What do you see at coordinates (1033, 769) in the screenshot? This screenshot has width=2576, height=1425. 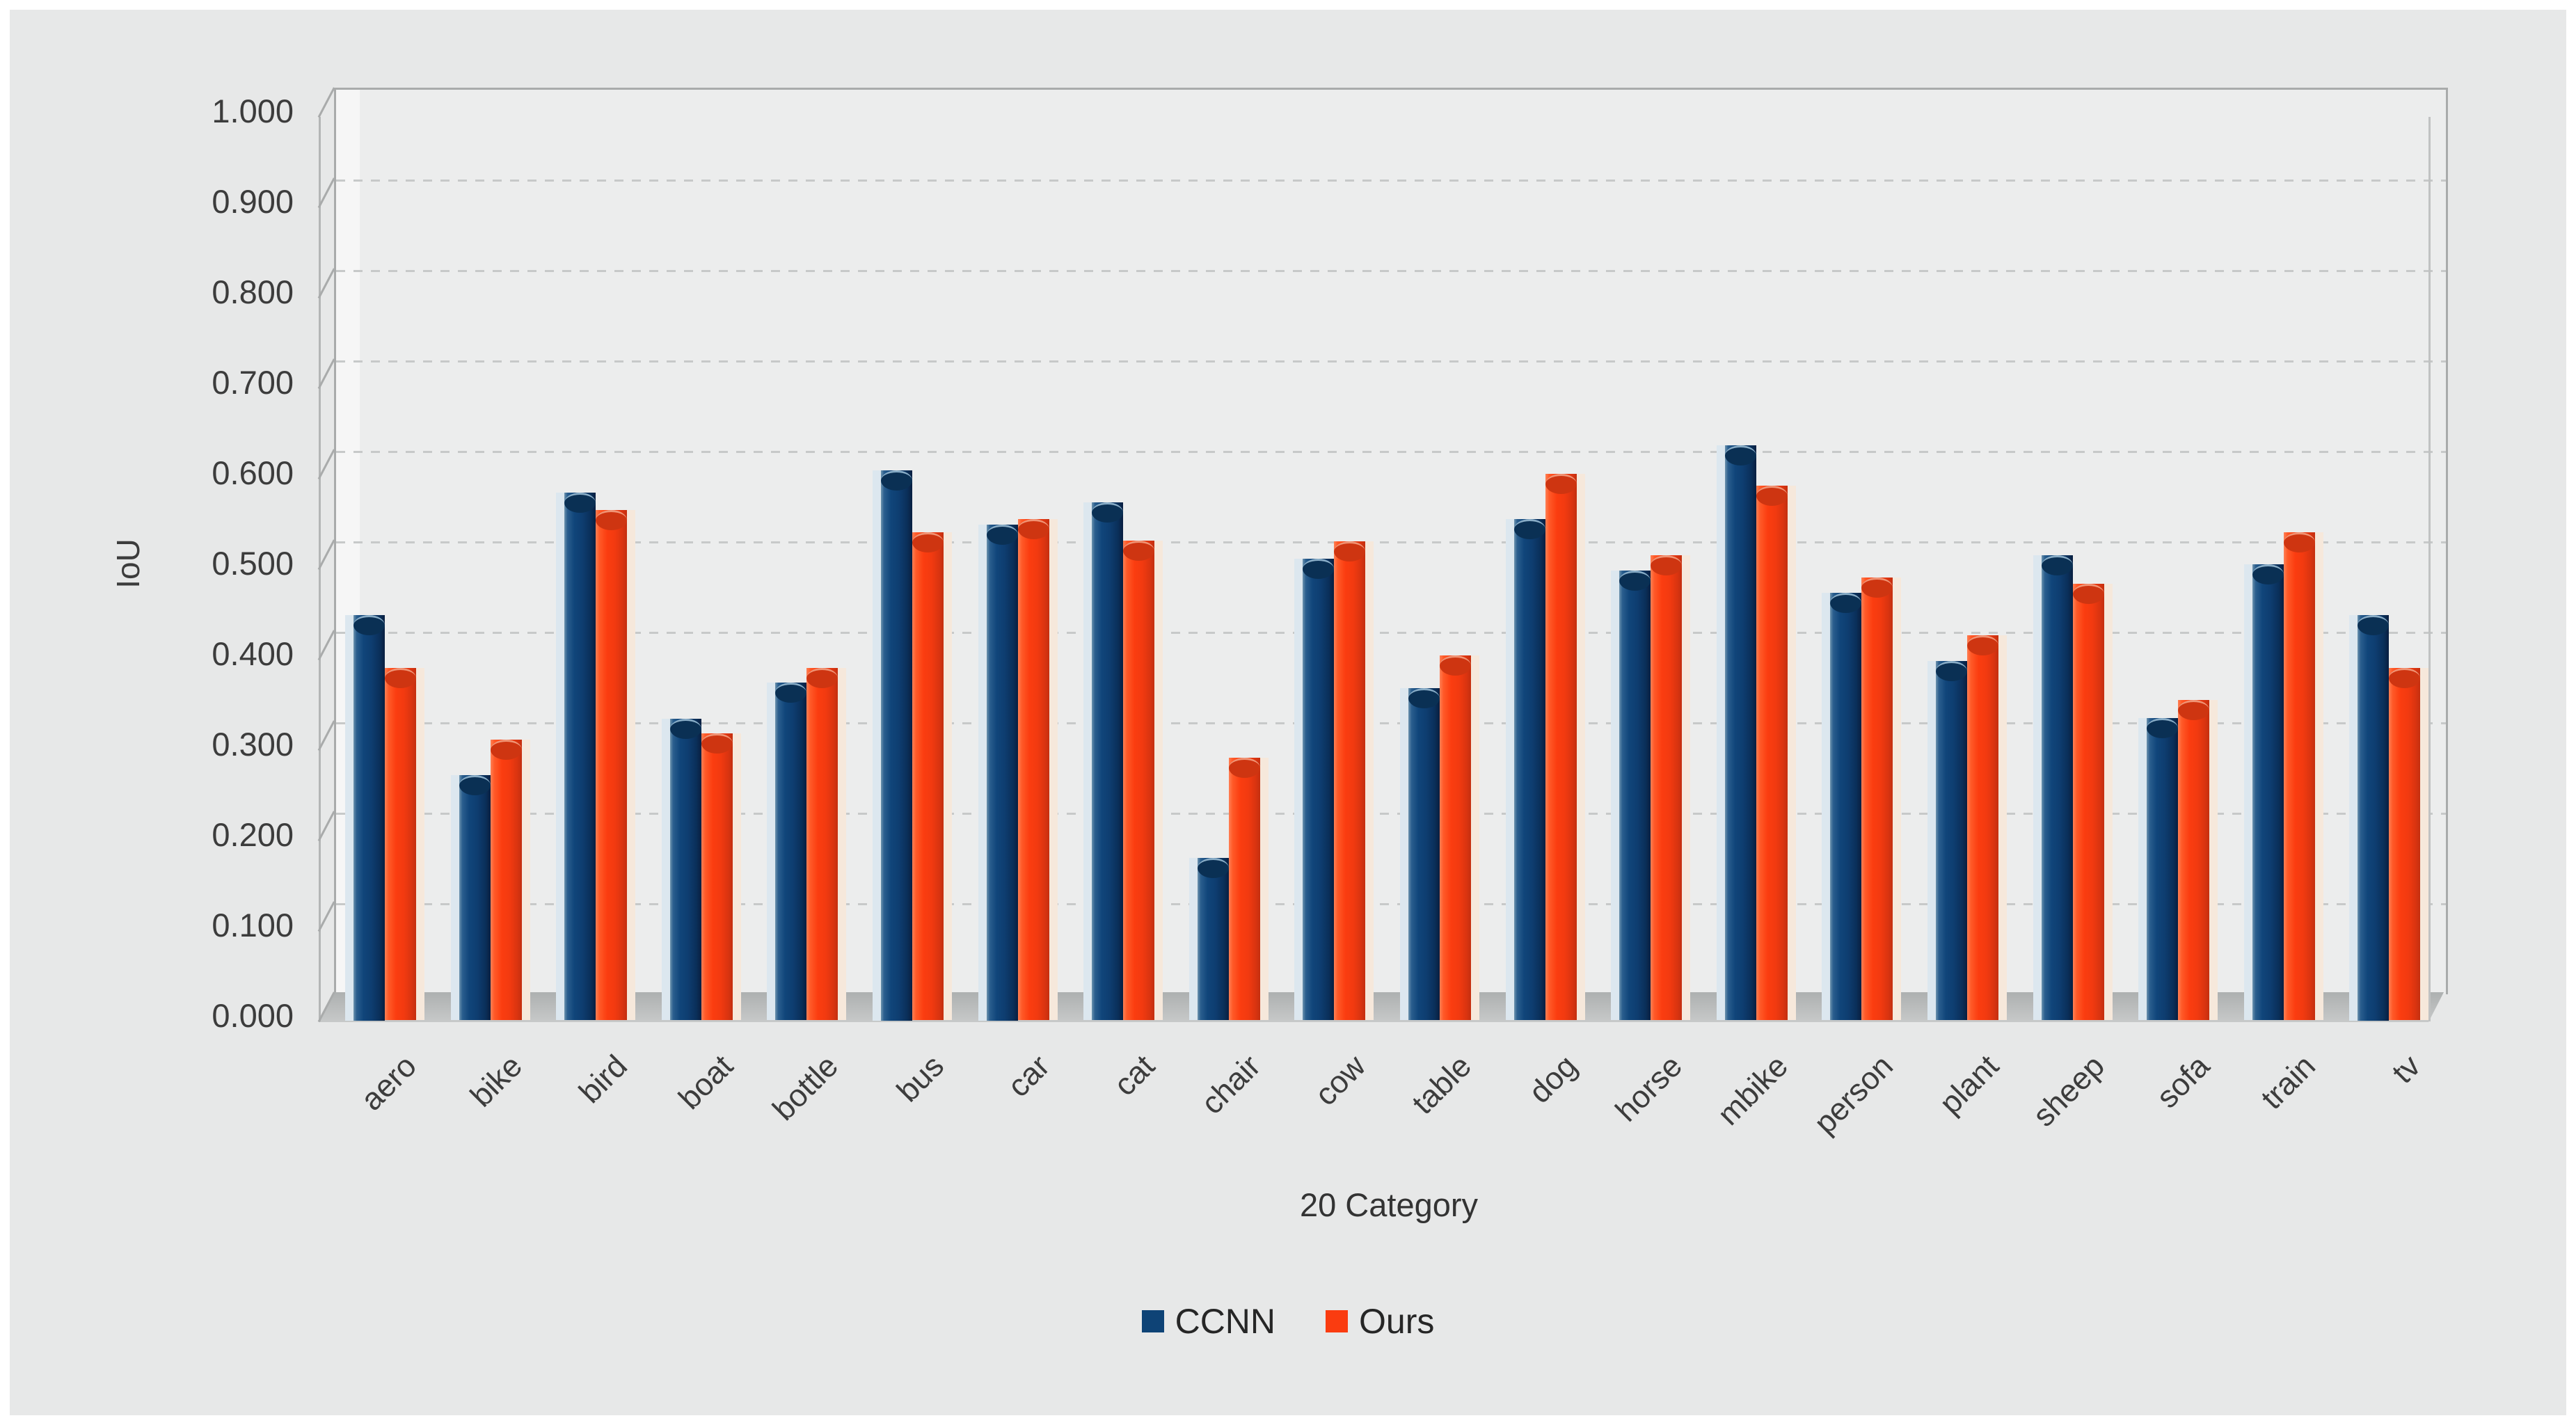 I see `bar-ours-car` at bounding box center [1033, 769].